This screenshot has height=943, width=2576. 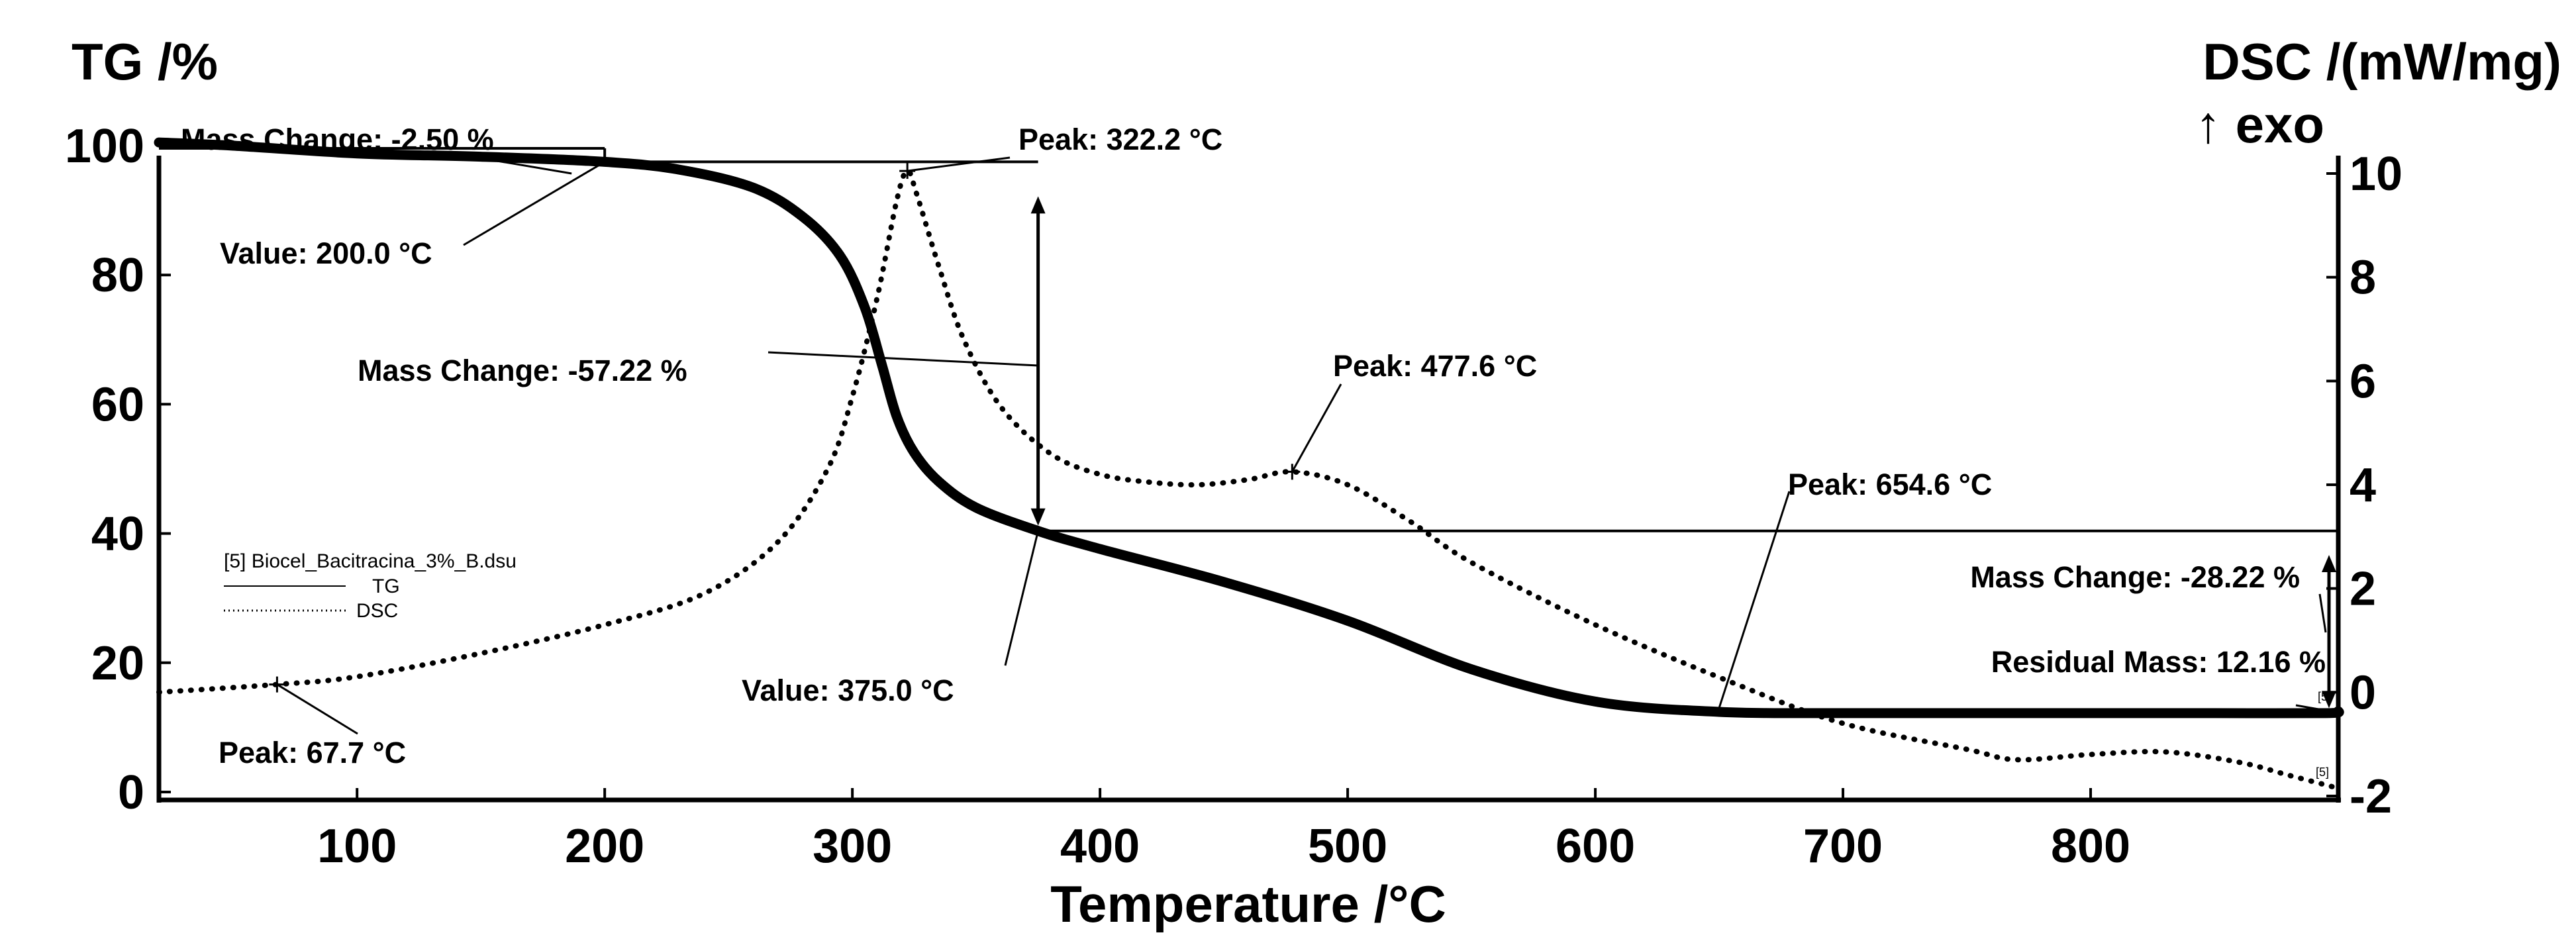 I want to click on y-right-tick-label: 10, so click(x=2376, y=174).